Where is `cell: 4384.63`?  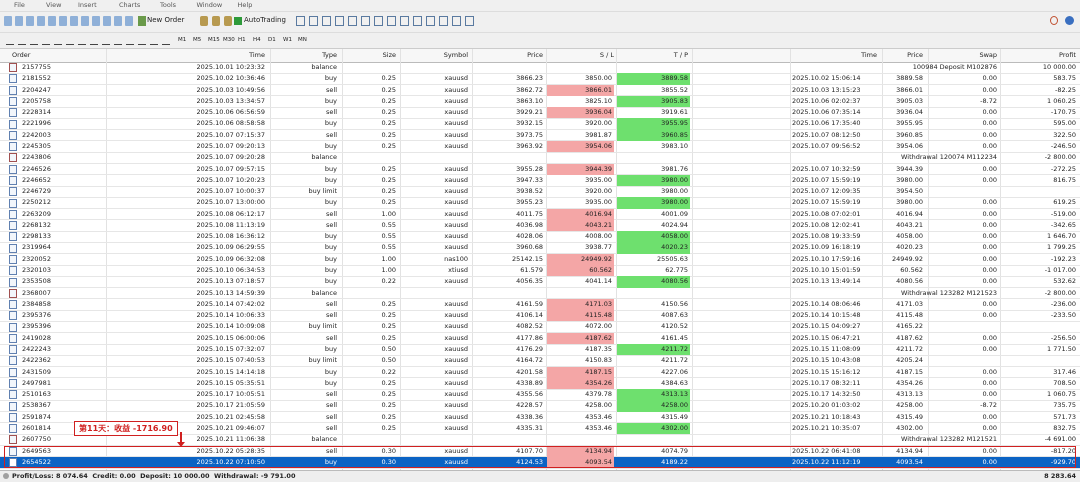
cell: 4384.63 is located at coordinates (674, 382).